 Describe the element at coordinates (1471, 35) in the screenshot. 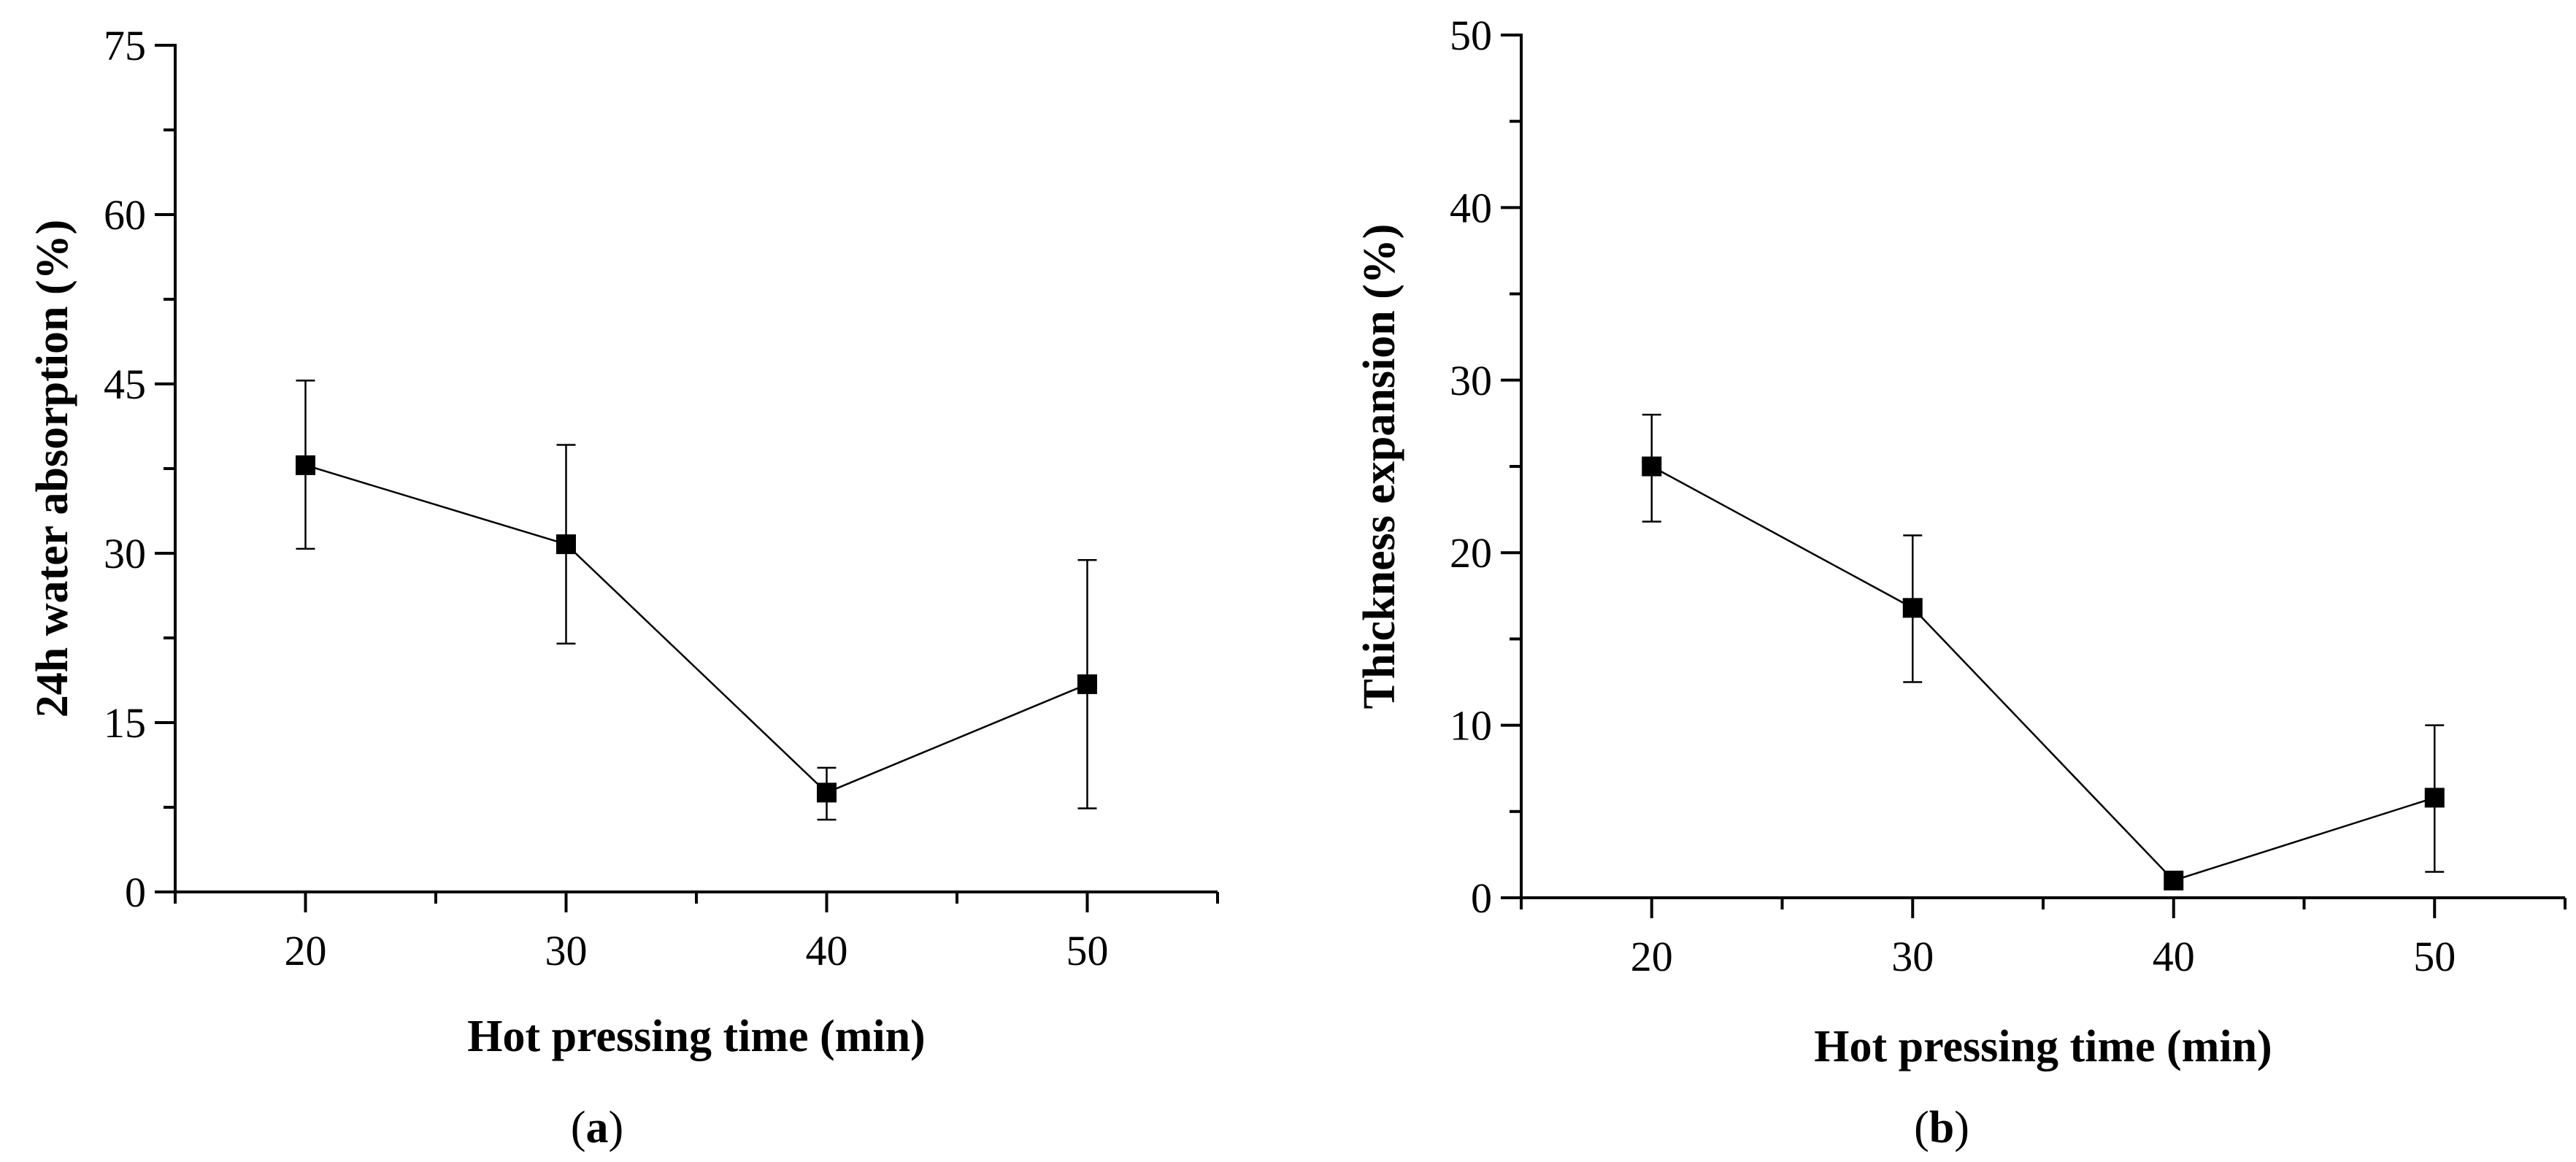

I see `y-tick-label: 50` at that location.